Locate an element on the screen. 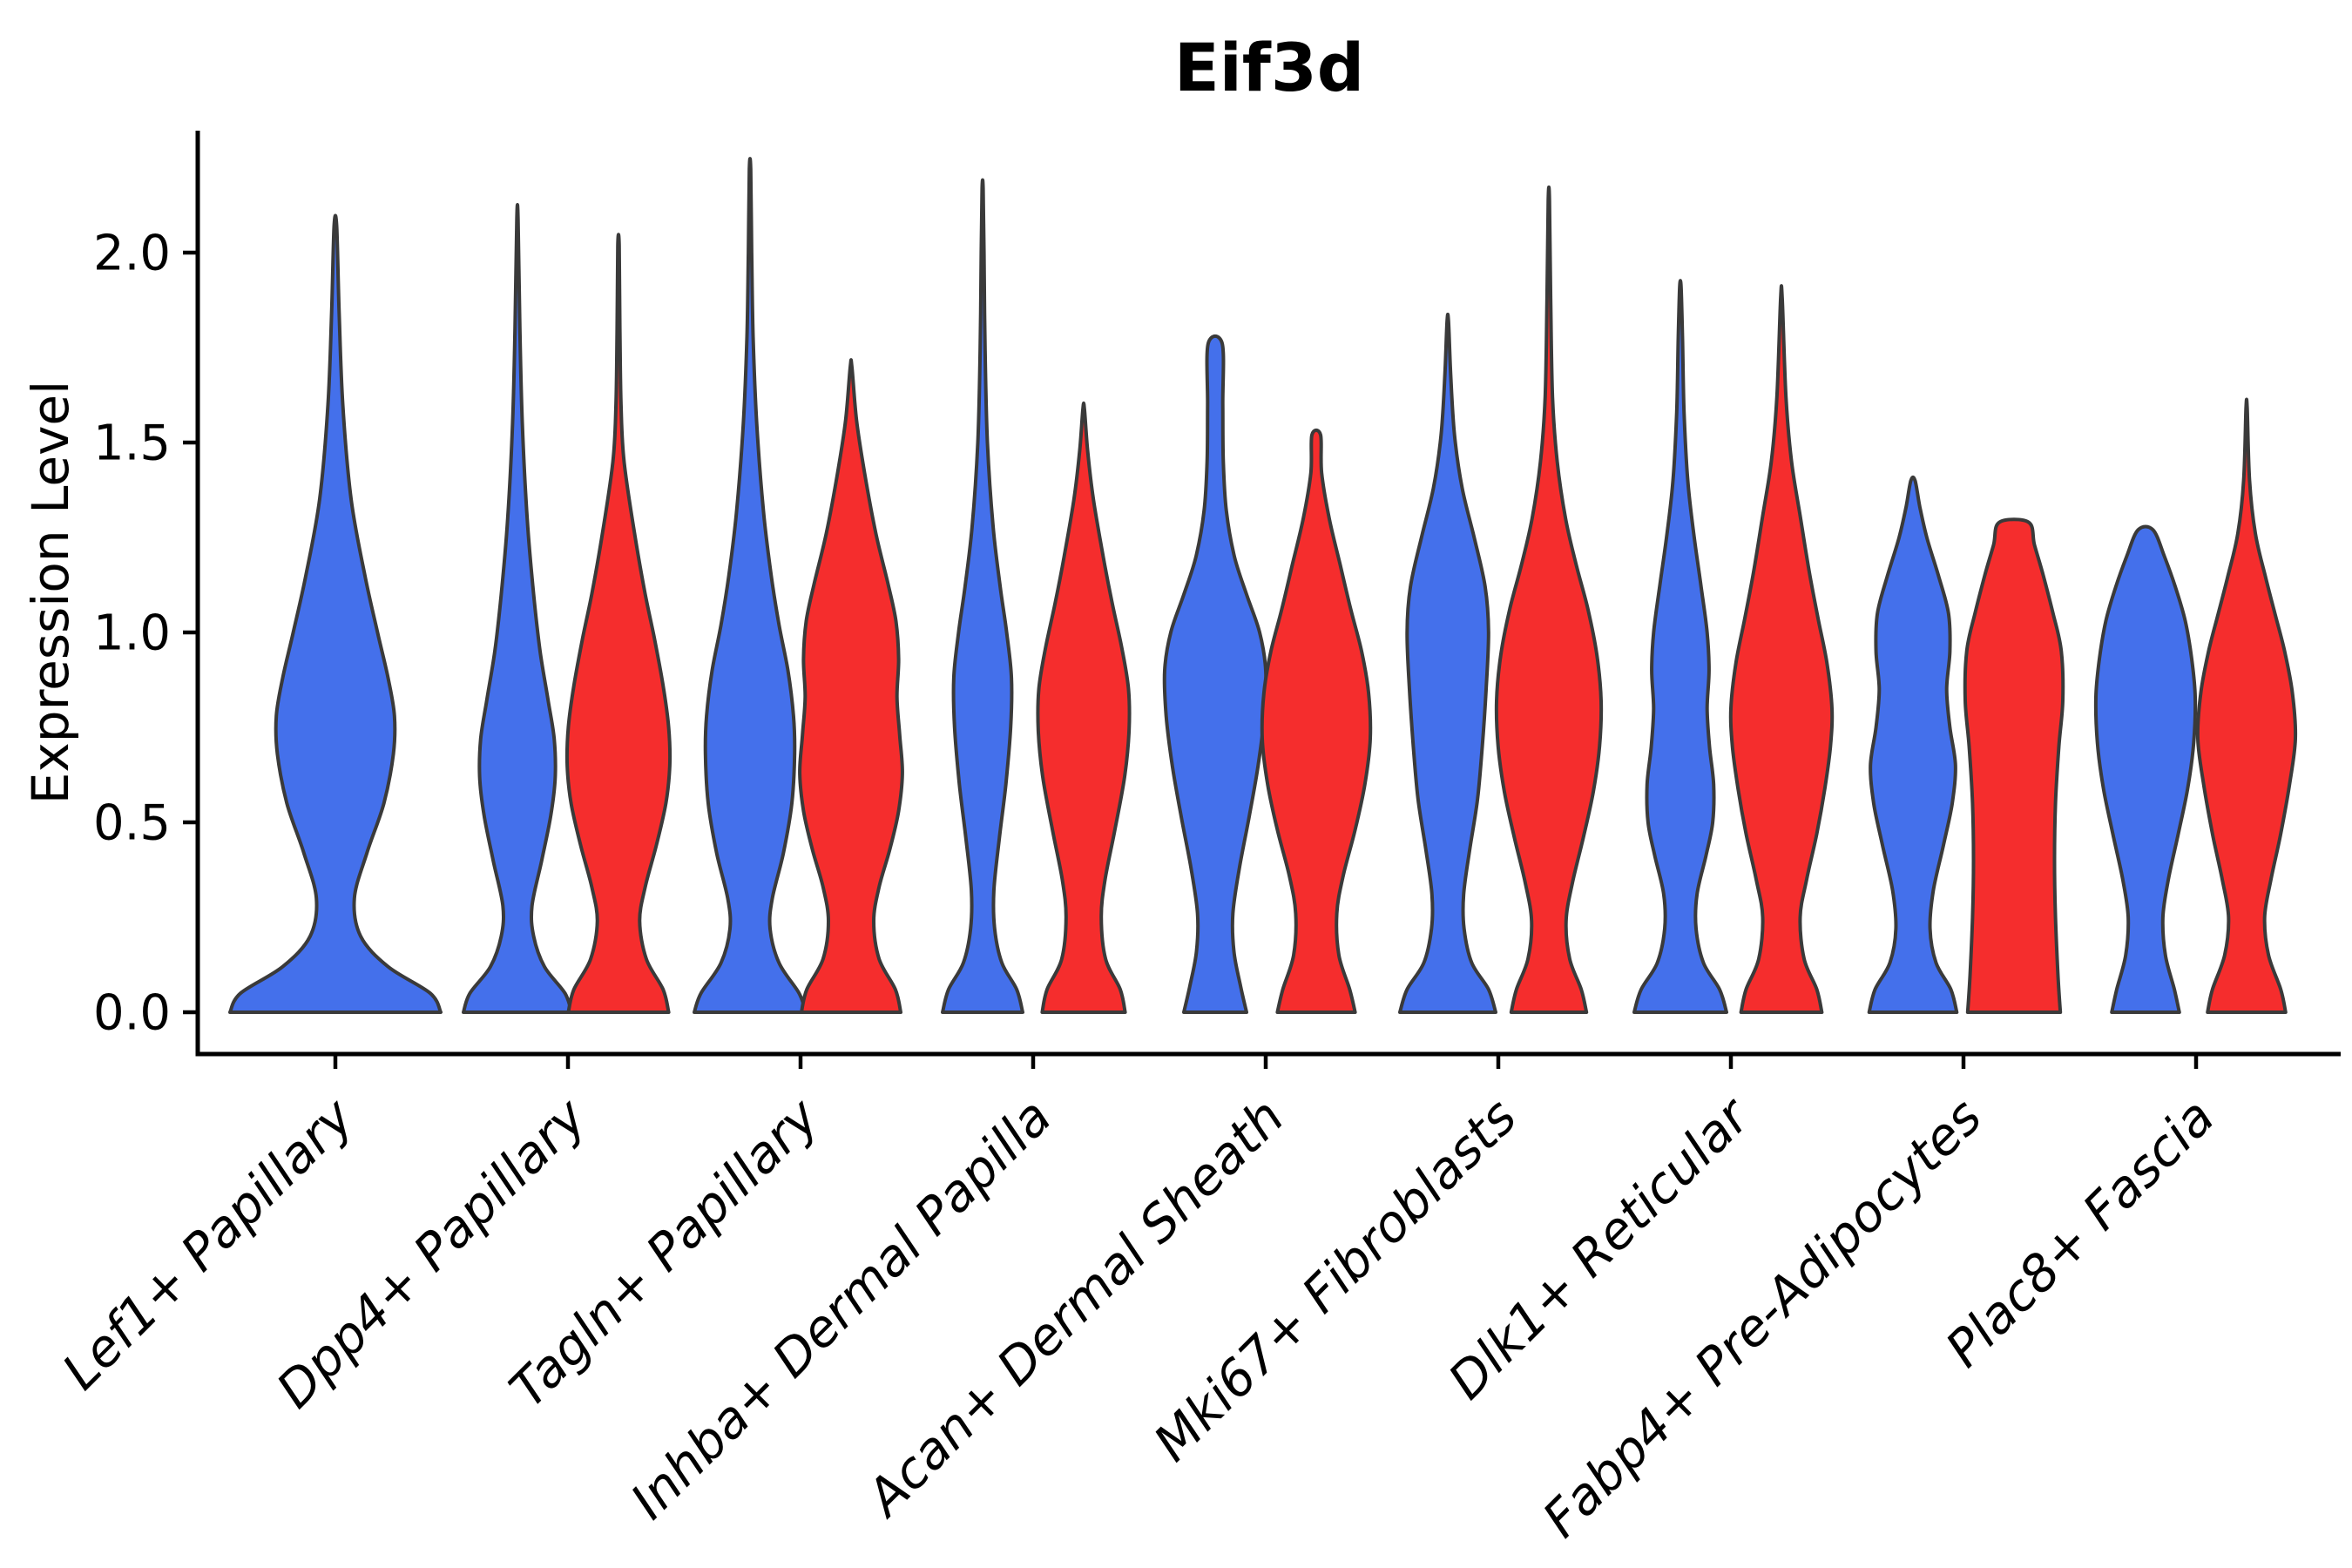 The image size is (2352, 1568). violin-plac8-fascia-red is located at coordinates (2246, 705).